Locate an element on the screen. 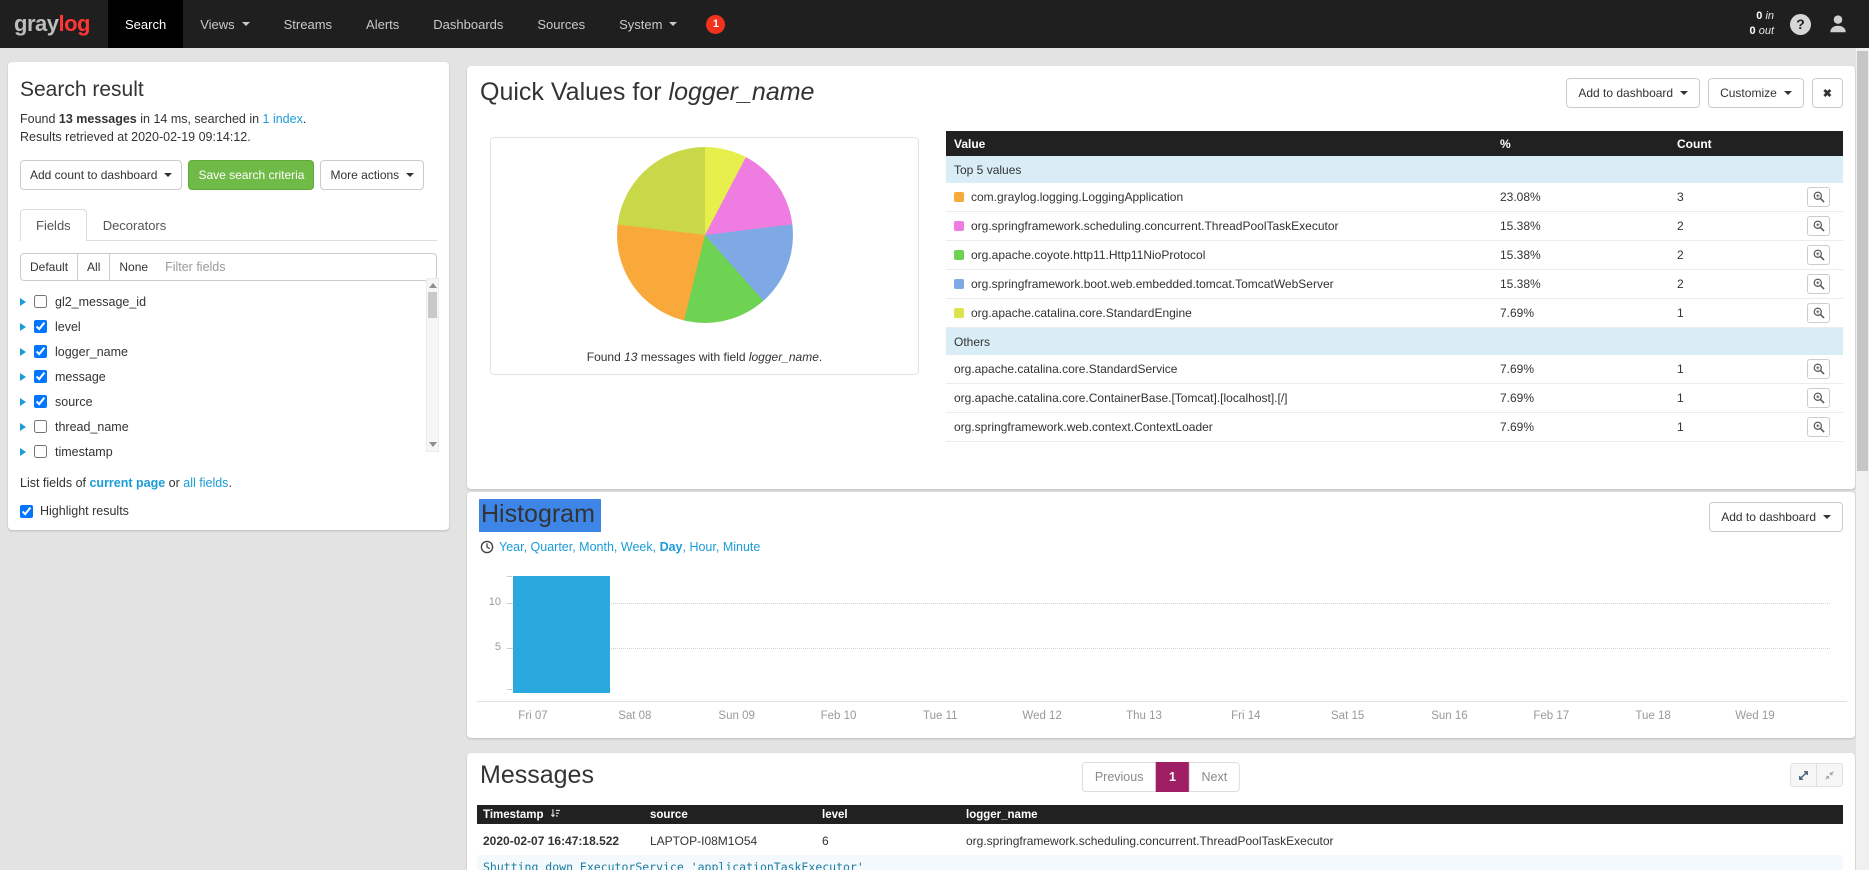  graylog-logo: gray log is located at coordinates (54, 24).